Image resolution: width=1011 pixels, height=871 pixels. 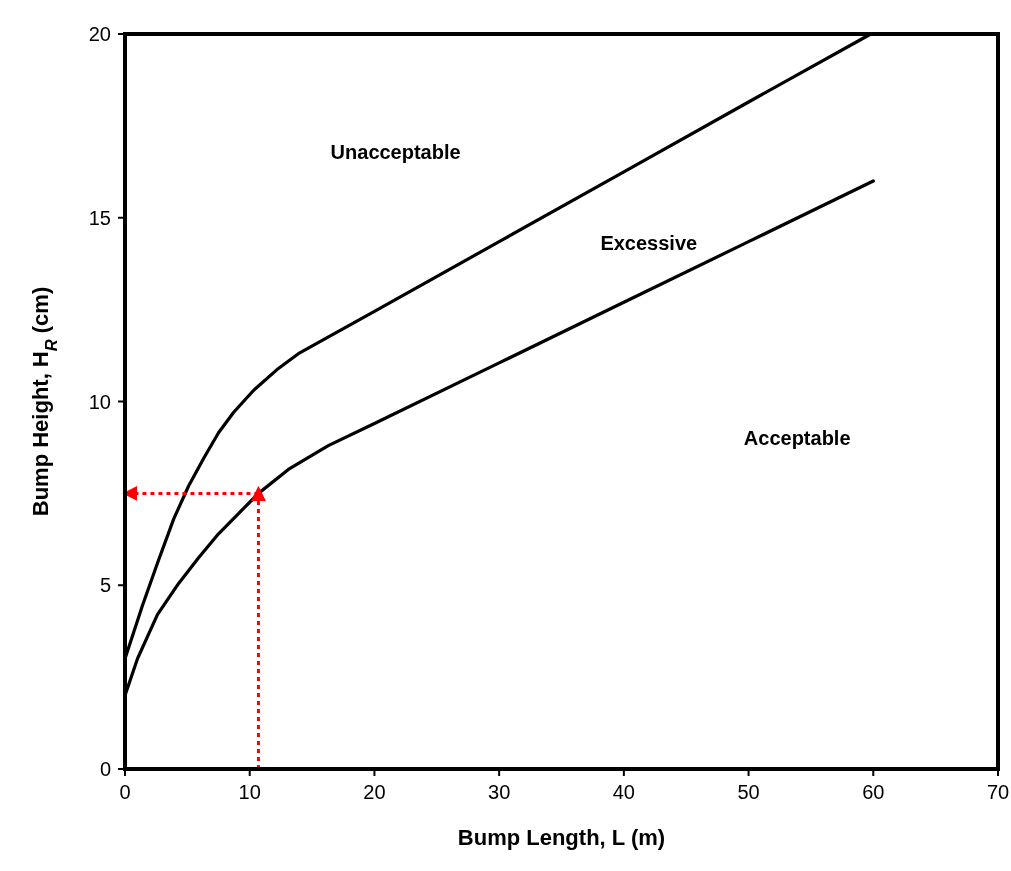 What do you see at coordinates (873, 792) in the screenshot?
I see `x-tick-label: 60` at bounding box center [873, 792].